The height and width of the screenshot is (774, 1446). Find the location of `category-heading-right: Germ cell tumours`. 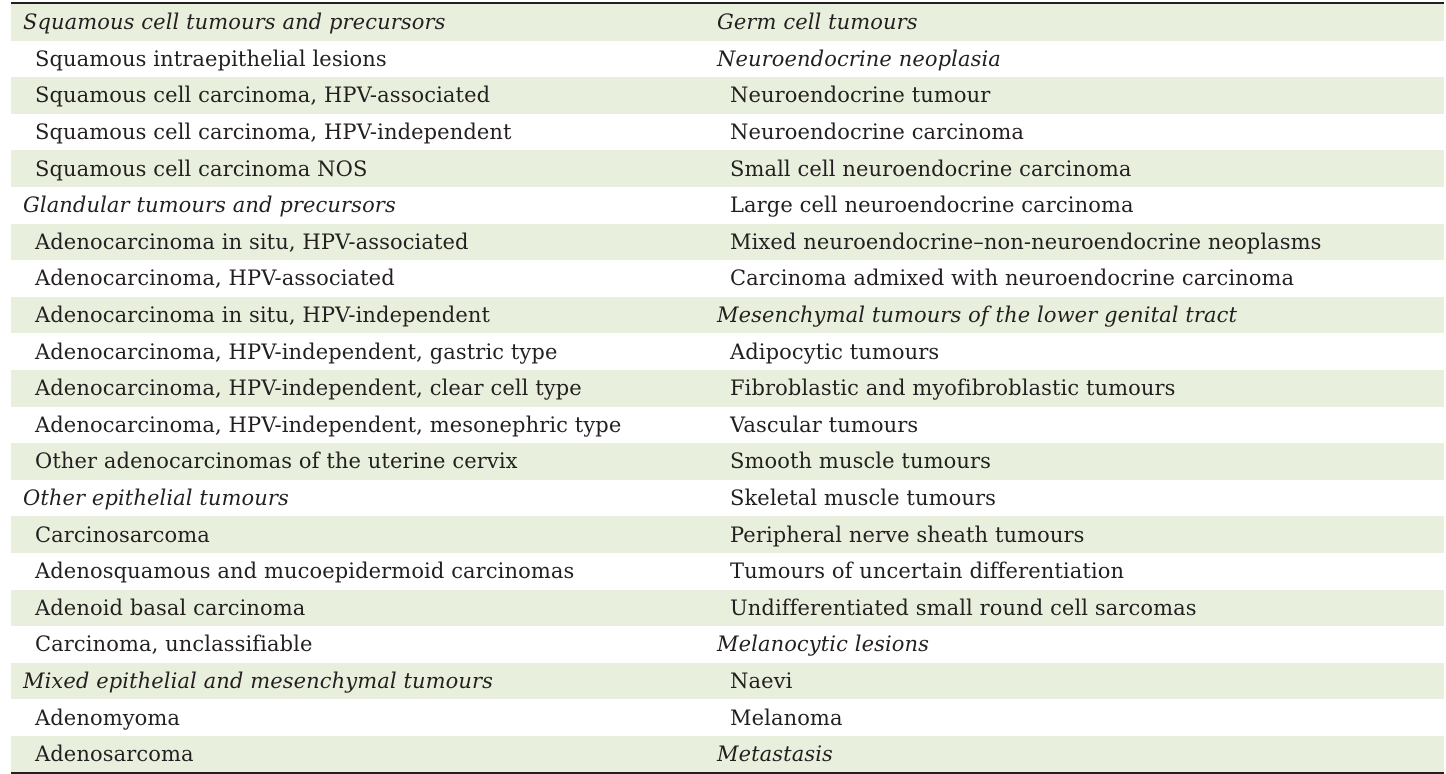

category-heading-right: Germ cell tumours is located at coordinates (817, 22).